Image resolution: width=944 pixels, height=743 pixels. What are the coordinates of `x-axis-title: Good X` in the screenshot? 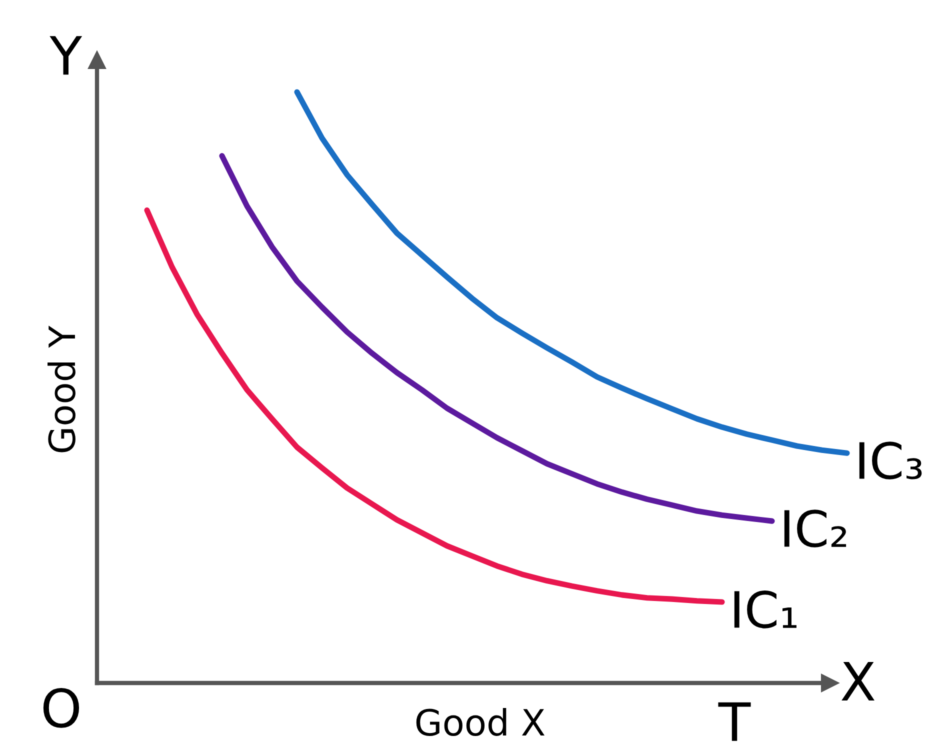 It's located at (480, 722).